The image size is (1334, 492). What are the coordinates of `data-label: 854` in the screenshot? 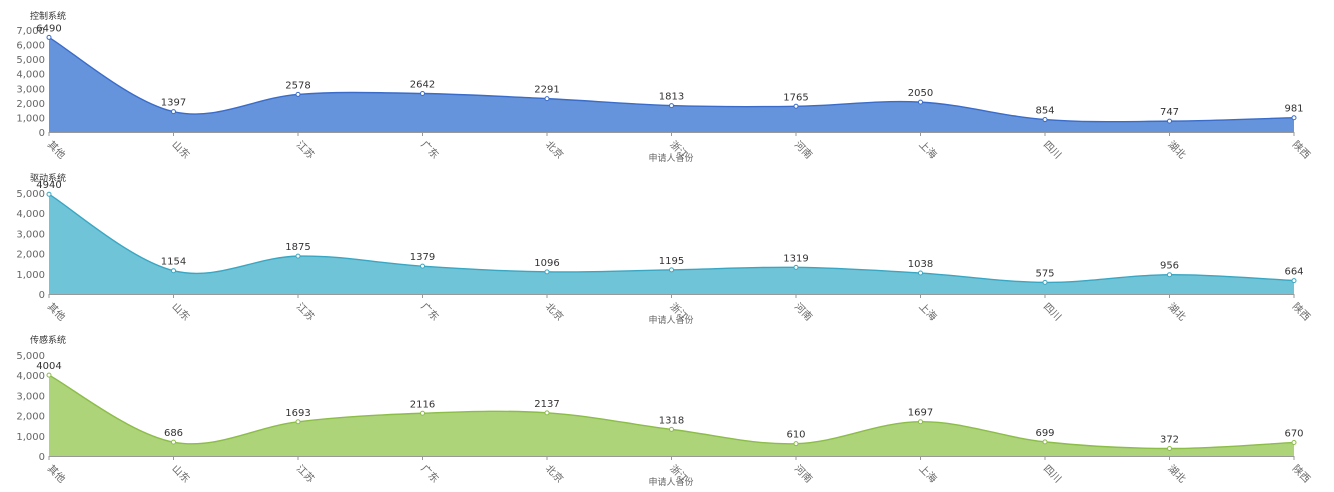 It's located at (1044, 111).